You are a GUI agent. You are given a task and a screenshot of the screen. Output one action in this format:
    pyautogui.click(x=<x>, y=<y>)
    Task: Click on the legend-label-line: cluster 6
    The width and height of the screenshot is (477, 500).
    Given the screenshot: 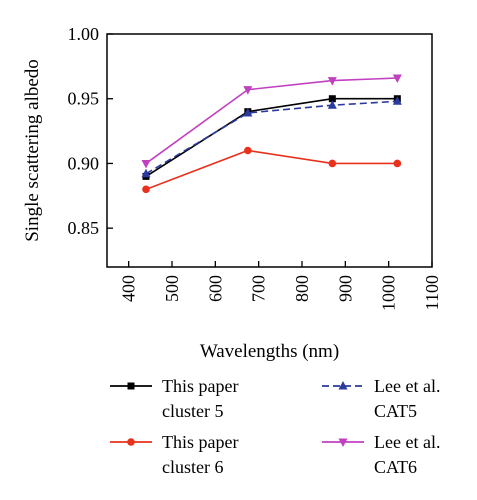 What is the action you would take?
    pyautogui.click(x=192, y=467)
    